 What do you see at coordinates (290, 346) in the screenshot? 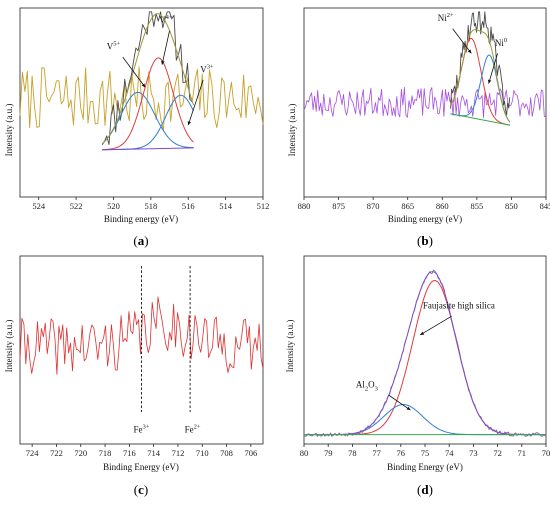
I see `ylabel-d: Intensity (a.u.)` at bounding box center [290, 346].